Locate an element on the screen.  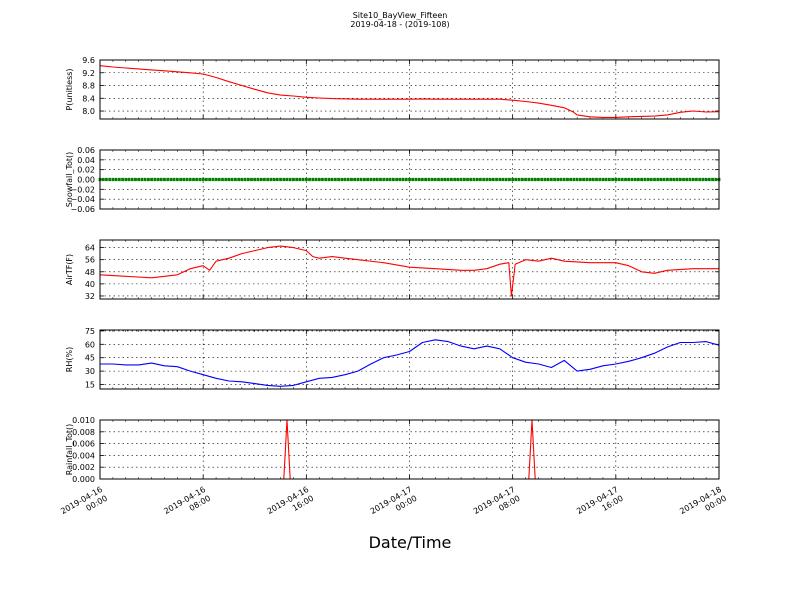
x-tick-label: 2019-04-1600:00 is located at coordinates (84, 505).